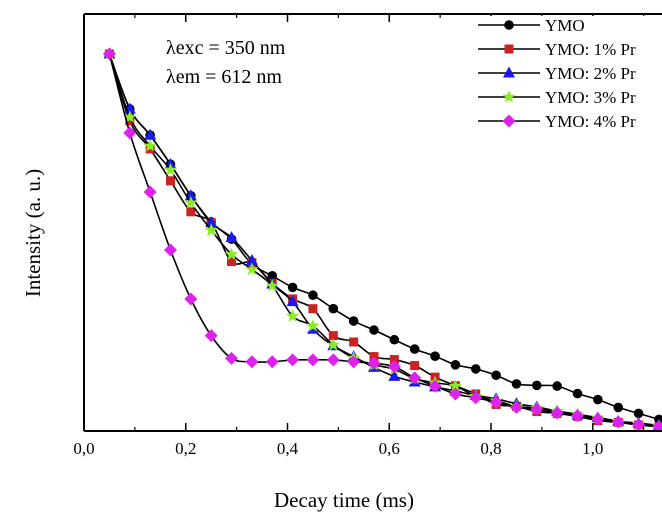 The height and width of the screenshot is (512, 662). I want to click on x-tick-label-4: 0,8, so click(490, 448).